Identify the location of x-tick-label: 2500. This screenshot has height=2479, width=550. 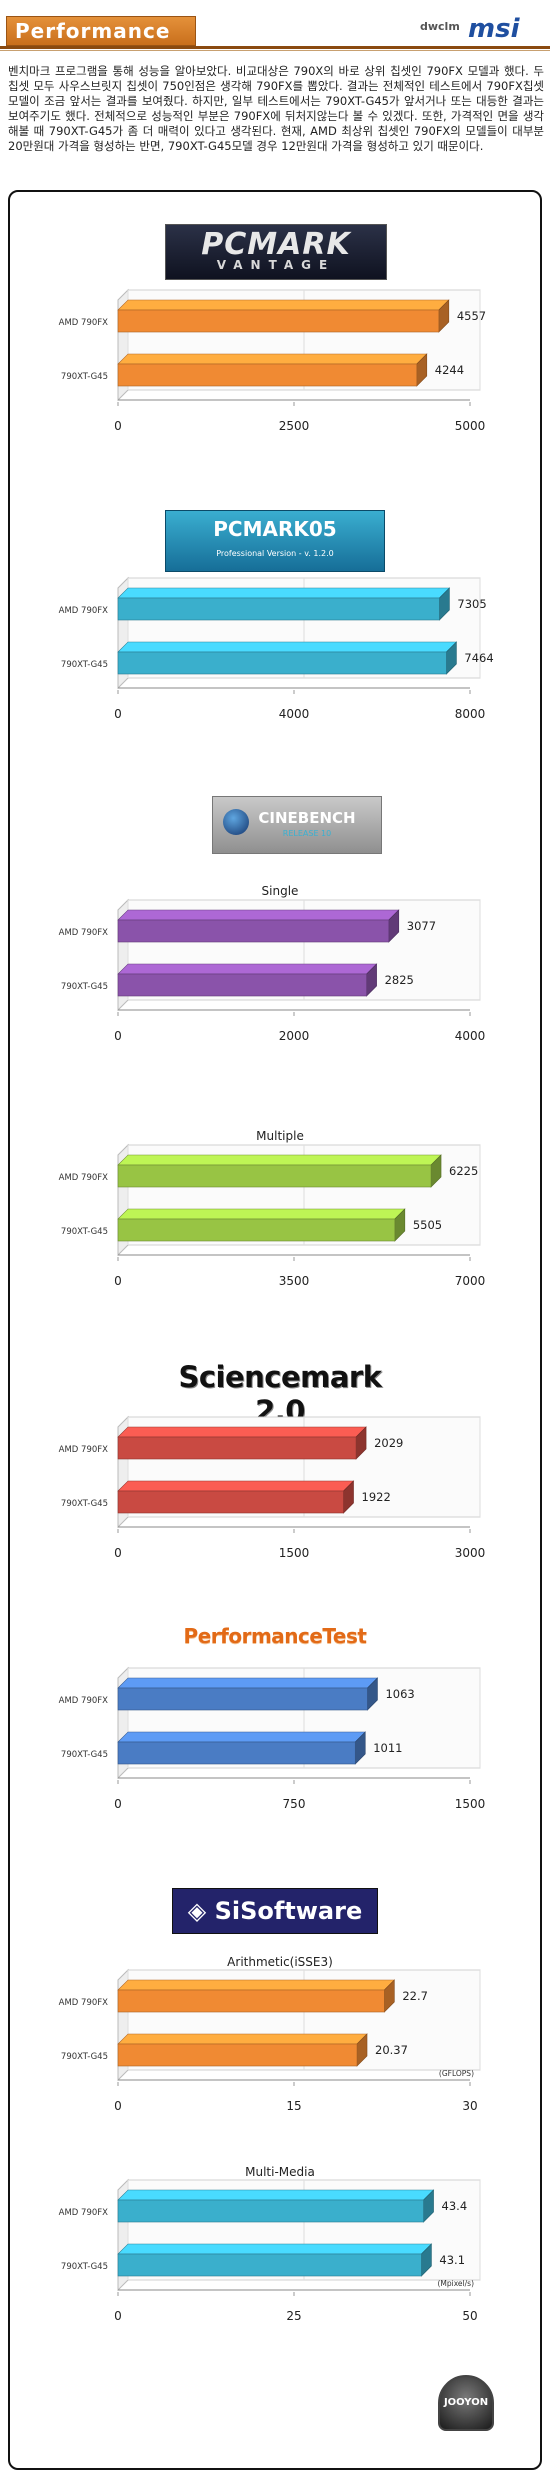
(294, 426).